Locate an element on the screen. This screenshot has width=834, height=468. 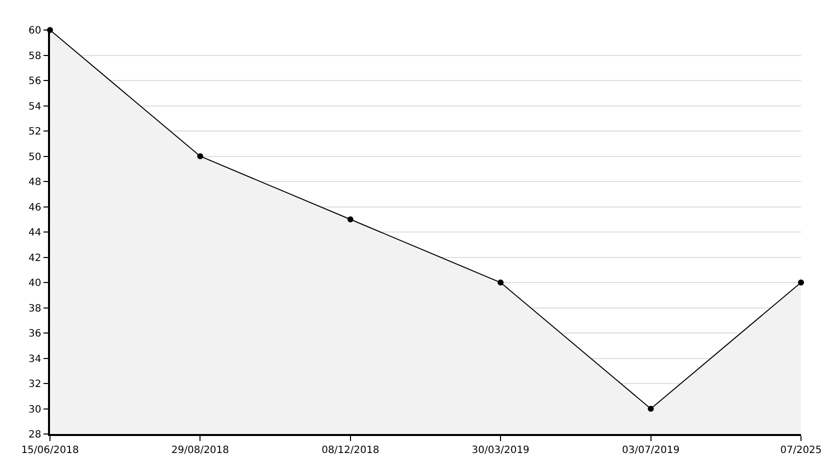
y-tick-label: 44 is located at coordinates (35, 233).